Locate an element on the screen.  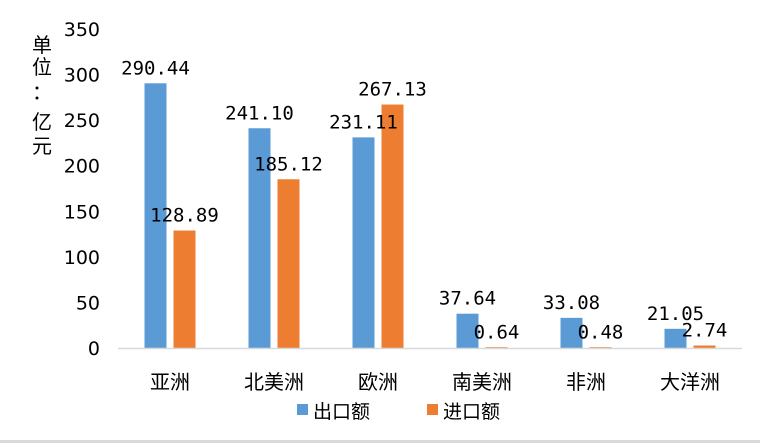
legend-swatch-export is located at coordinates (302, 409).